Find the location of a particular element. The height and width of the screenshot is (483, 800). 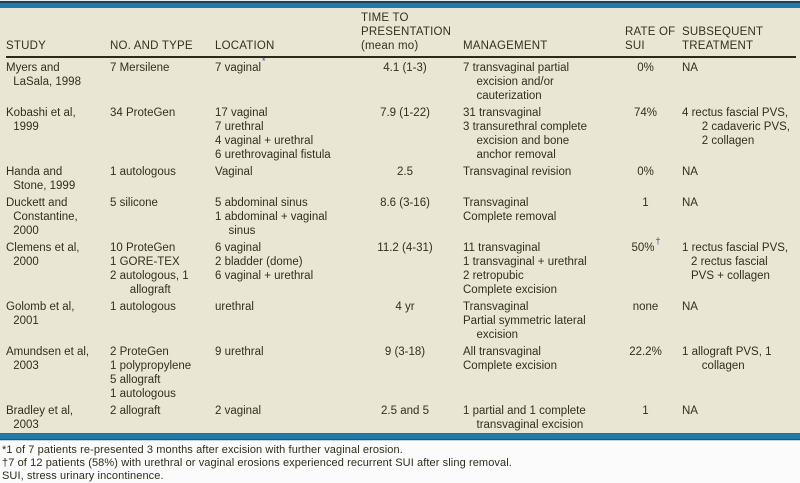

cell-line-text: 4 yr is located at coordinates (405, 307).